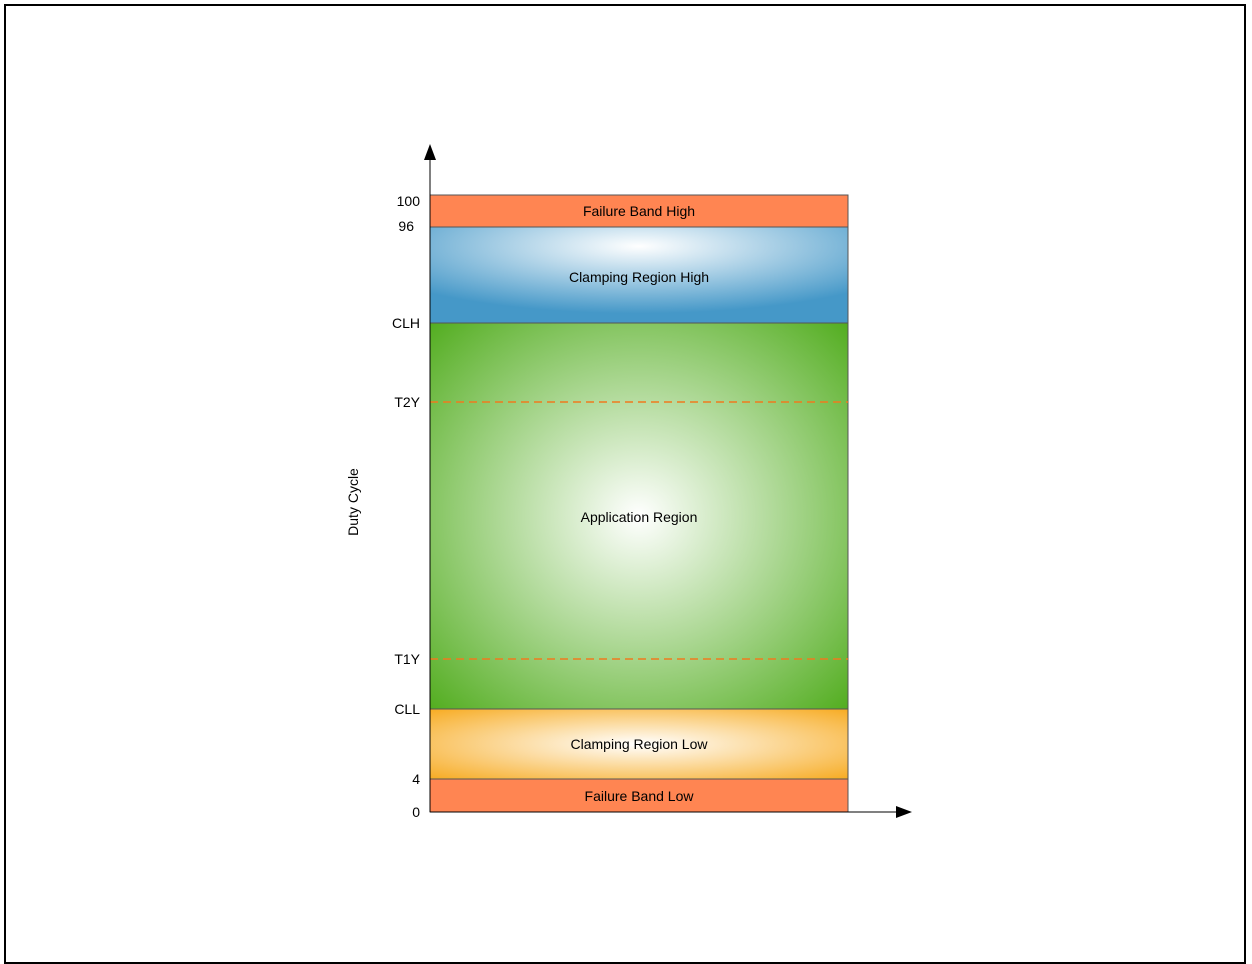  Describe the element at coordinates (407, 402) in the screenshot. I see `tick-label-t2y: T2Y` at that location.